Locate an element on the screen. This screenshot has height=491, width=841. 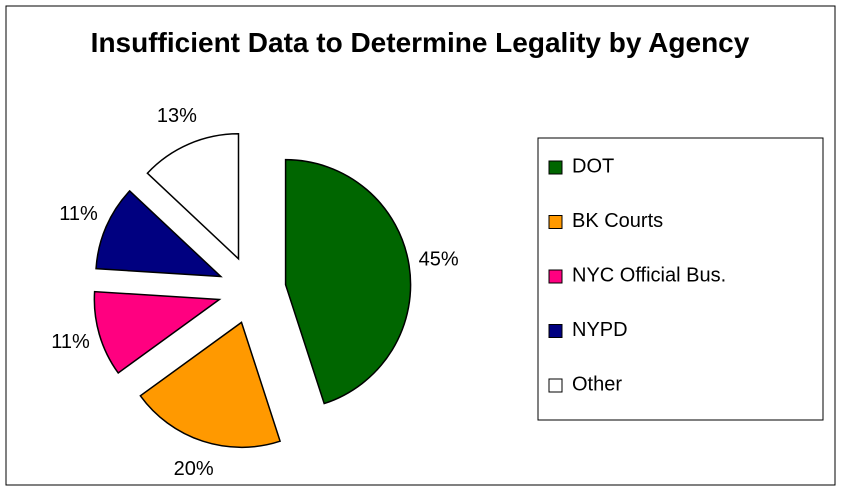
legend-label: NYPD is located at coordinates (600, 330).